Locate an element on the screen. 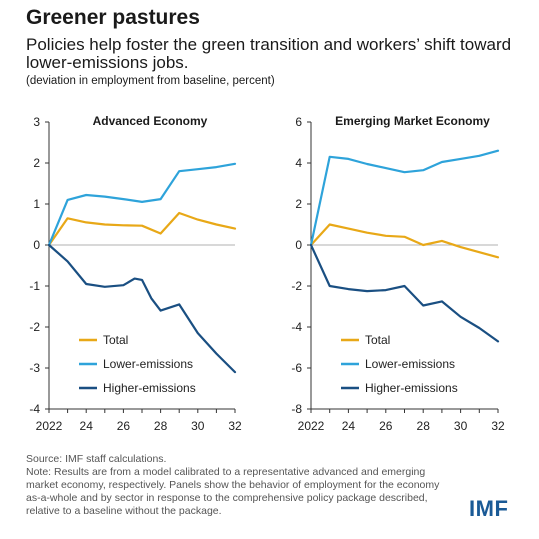  advanced-x-tick-label: 24 is located at coordinates (87, 426).